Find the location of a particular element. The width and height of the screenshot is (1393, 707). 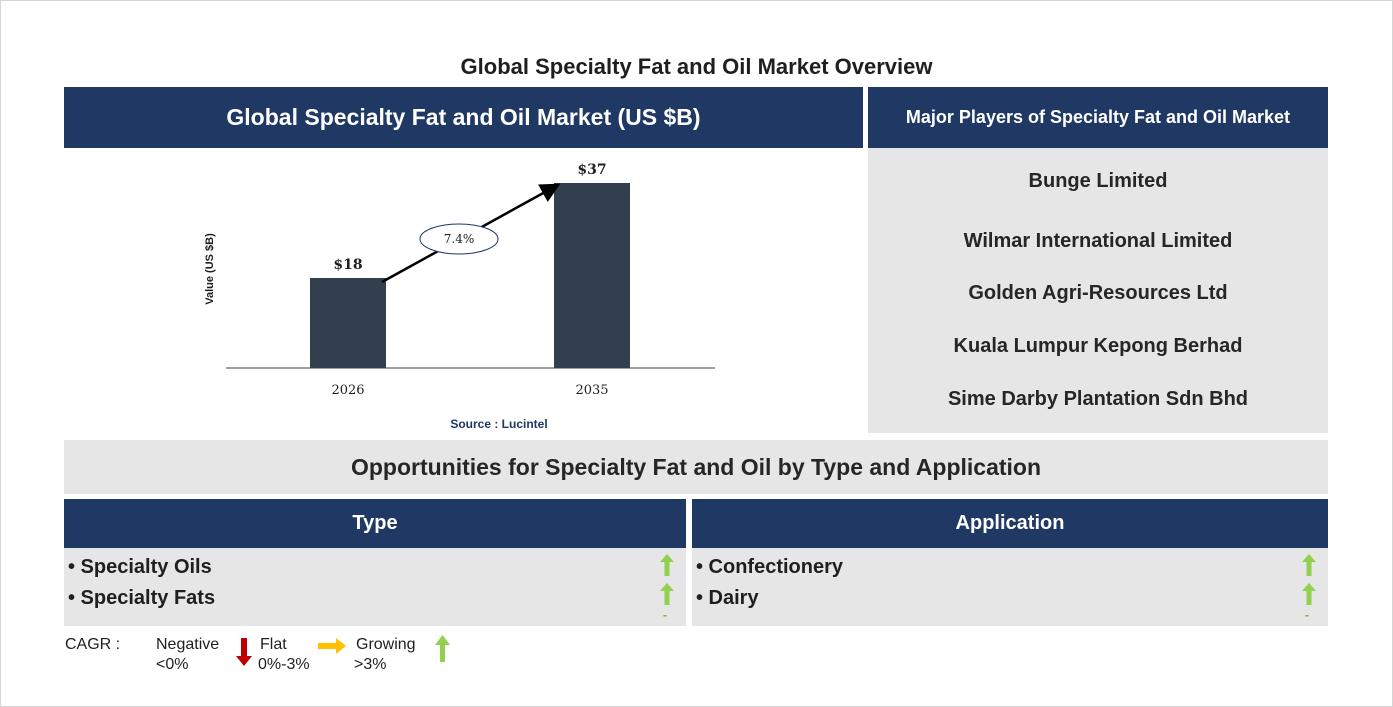

application-header: Application is located at coordinates (1010, 523).